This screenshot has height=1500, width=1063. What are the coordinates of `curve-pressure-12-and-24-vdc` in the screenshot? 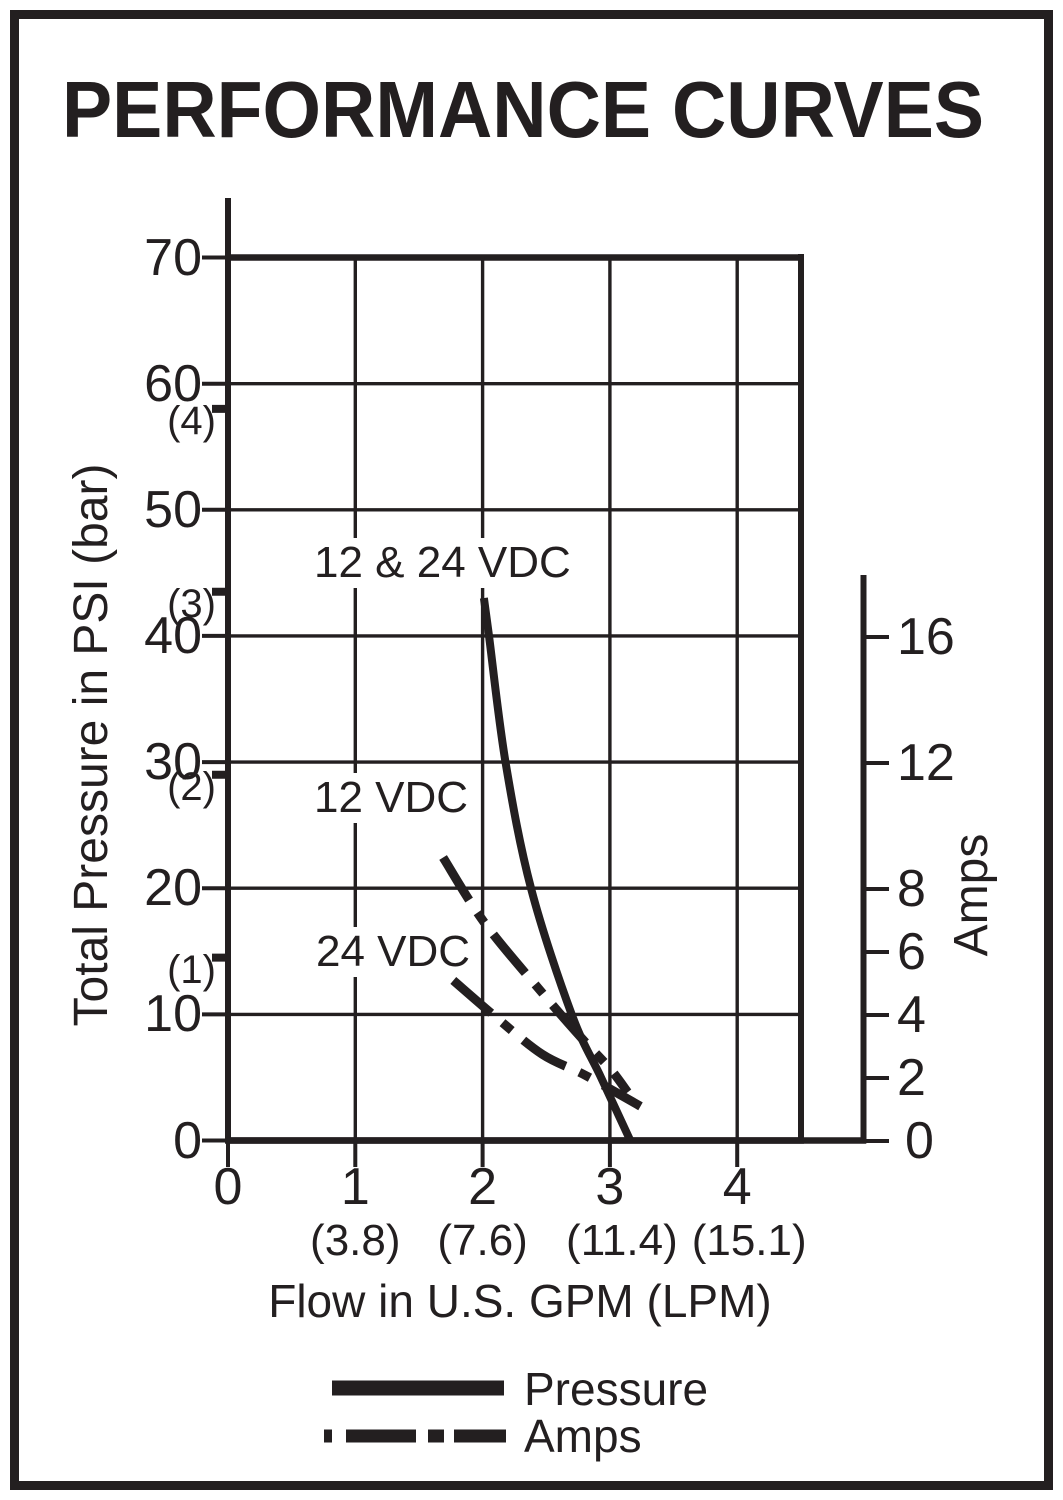 It's located at (556, 870).